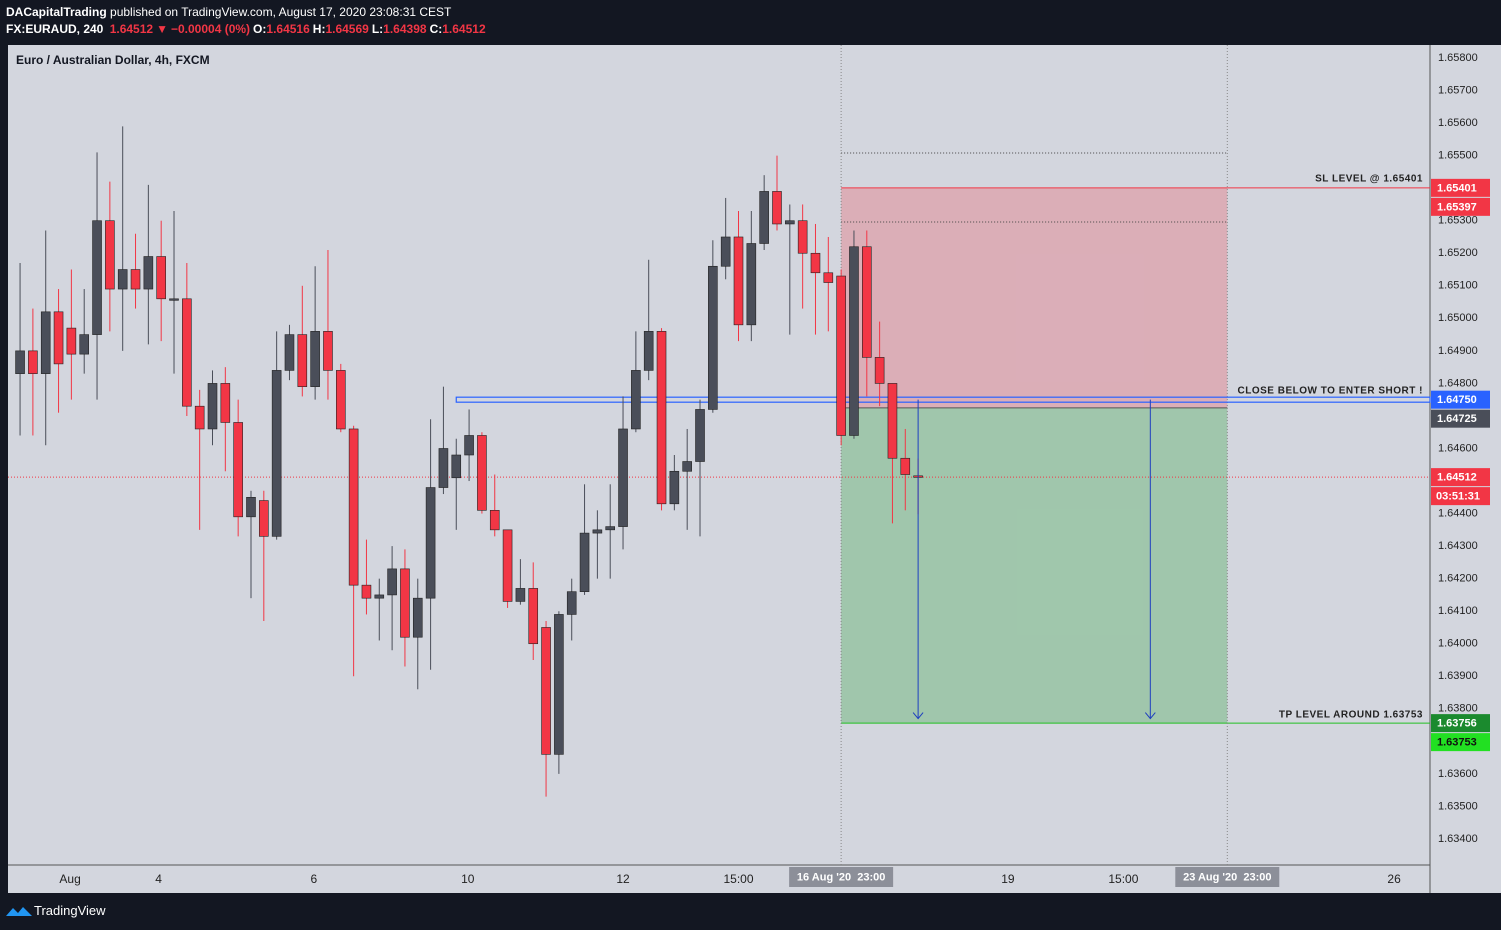 The width and height of the screenshot is (1501, 930). I want to click on x-tick-label: Aug, so click(69, 879).